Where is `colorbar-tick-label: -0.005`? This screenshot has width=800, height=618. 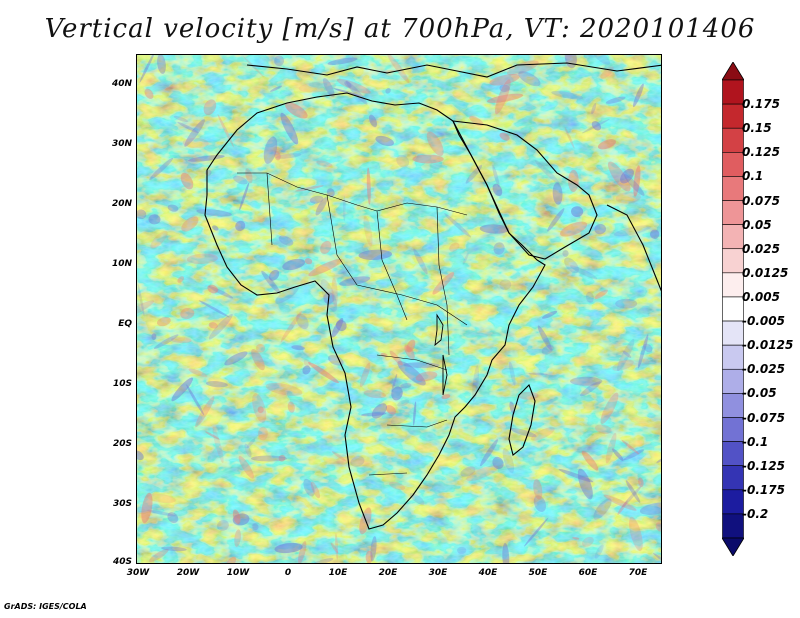
colorbar-tick-label: -0.005 is located at coordinates (763, 321).